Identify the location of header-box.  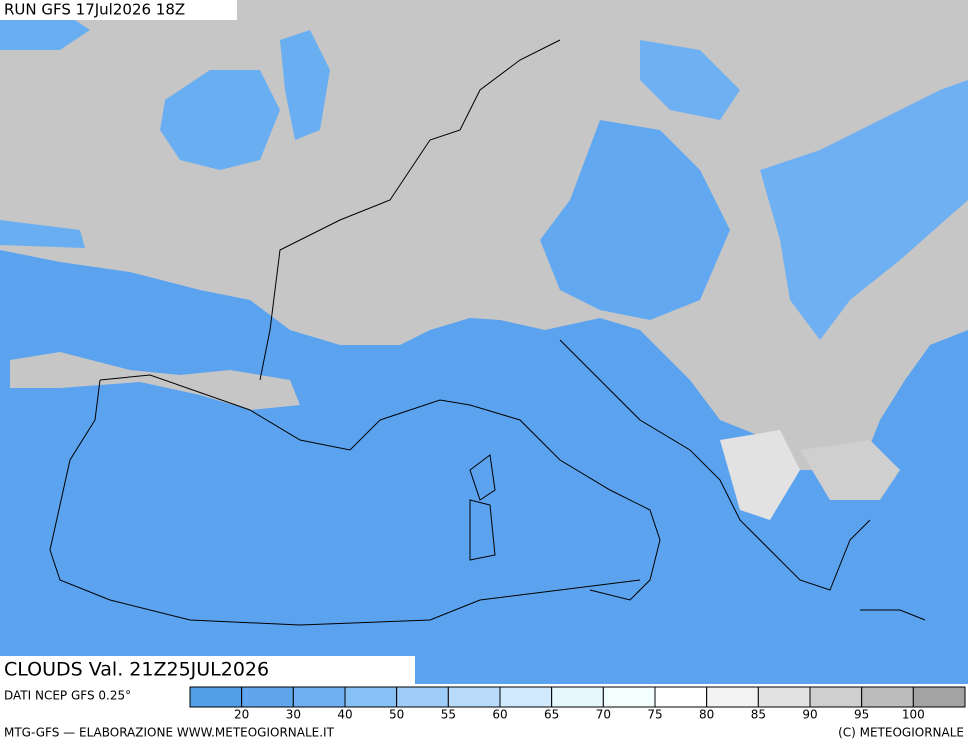
(118, 10).